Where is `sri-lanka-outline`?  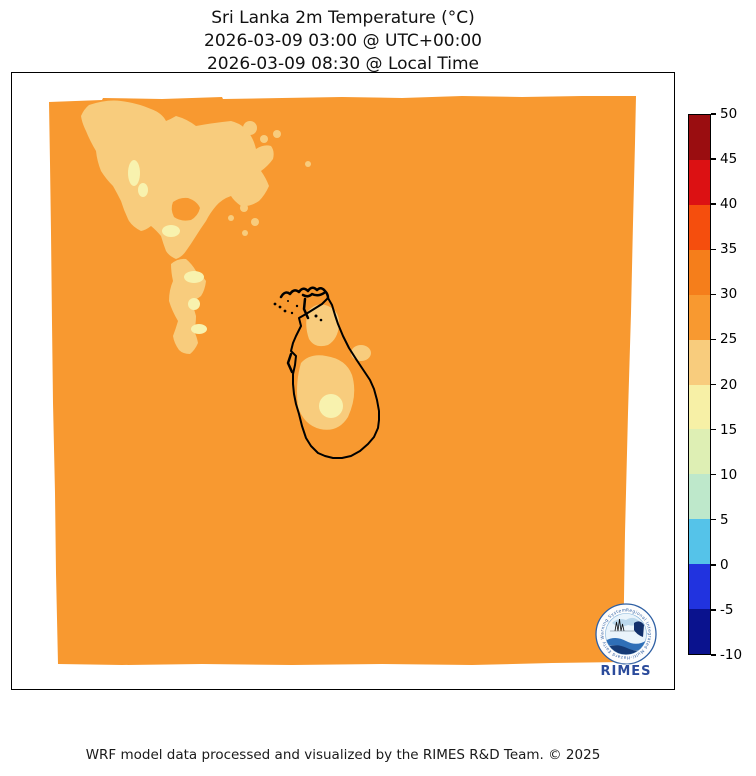
sri-lanka-outline is located at coordinates (335, 378).